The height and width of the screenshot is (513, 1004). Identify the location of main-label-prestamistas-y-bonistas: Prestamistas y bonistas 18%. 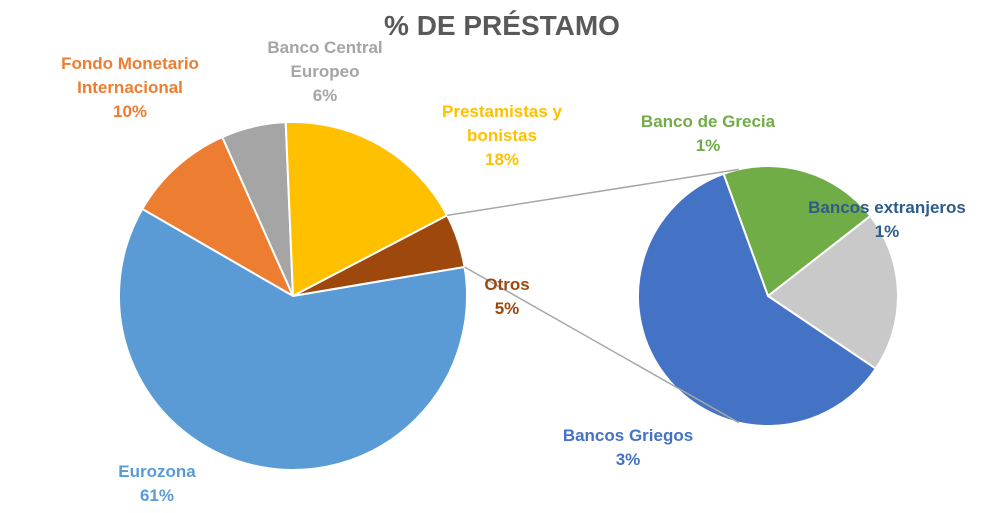
(502, 136).